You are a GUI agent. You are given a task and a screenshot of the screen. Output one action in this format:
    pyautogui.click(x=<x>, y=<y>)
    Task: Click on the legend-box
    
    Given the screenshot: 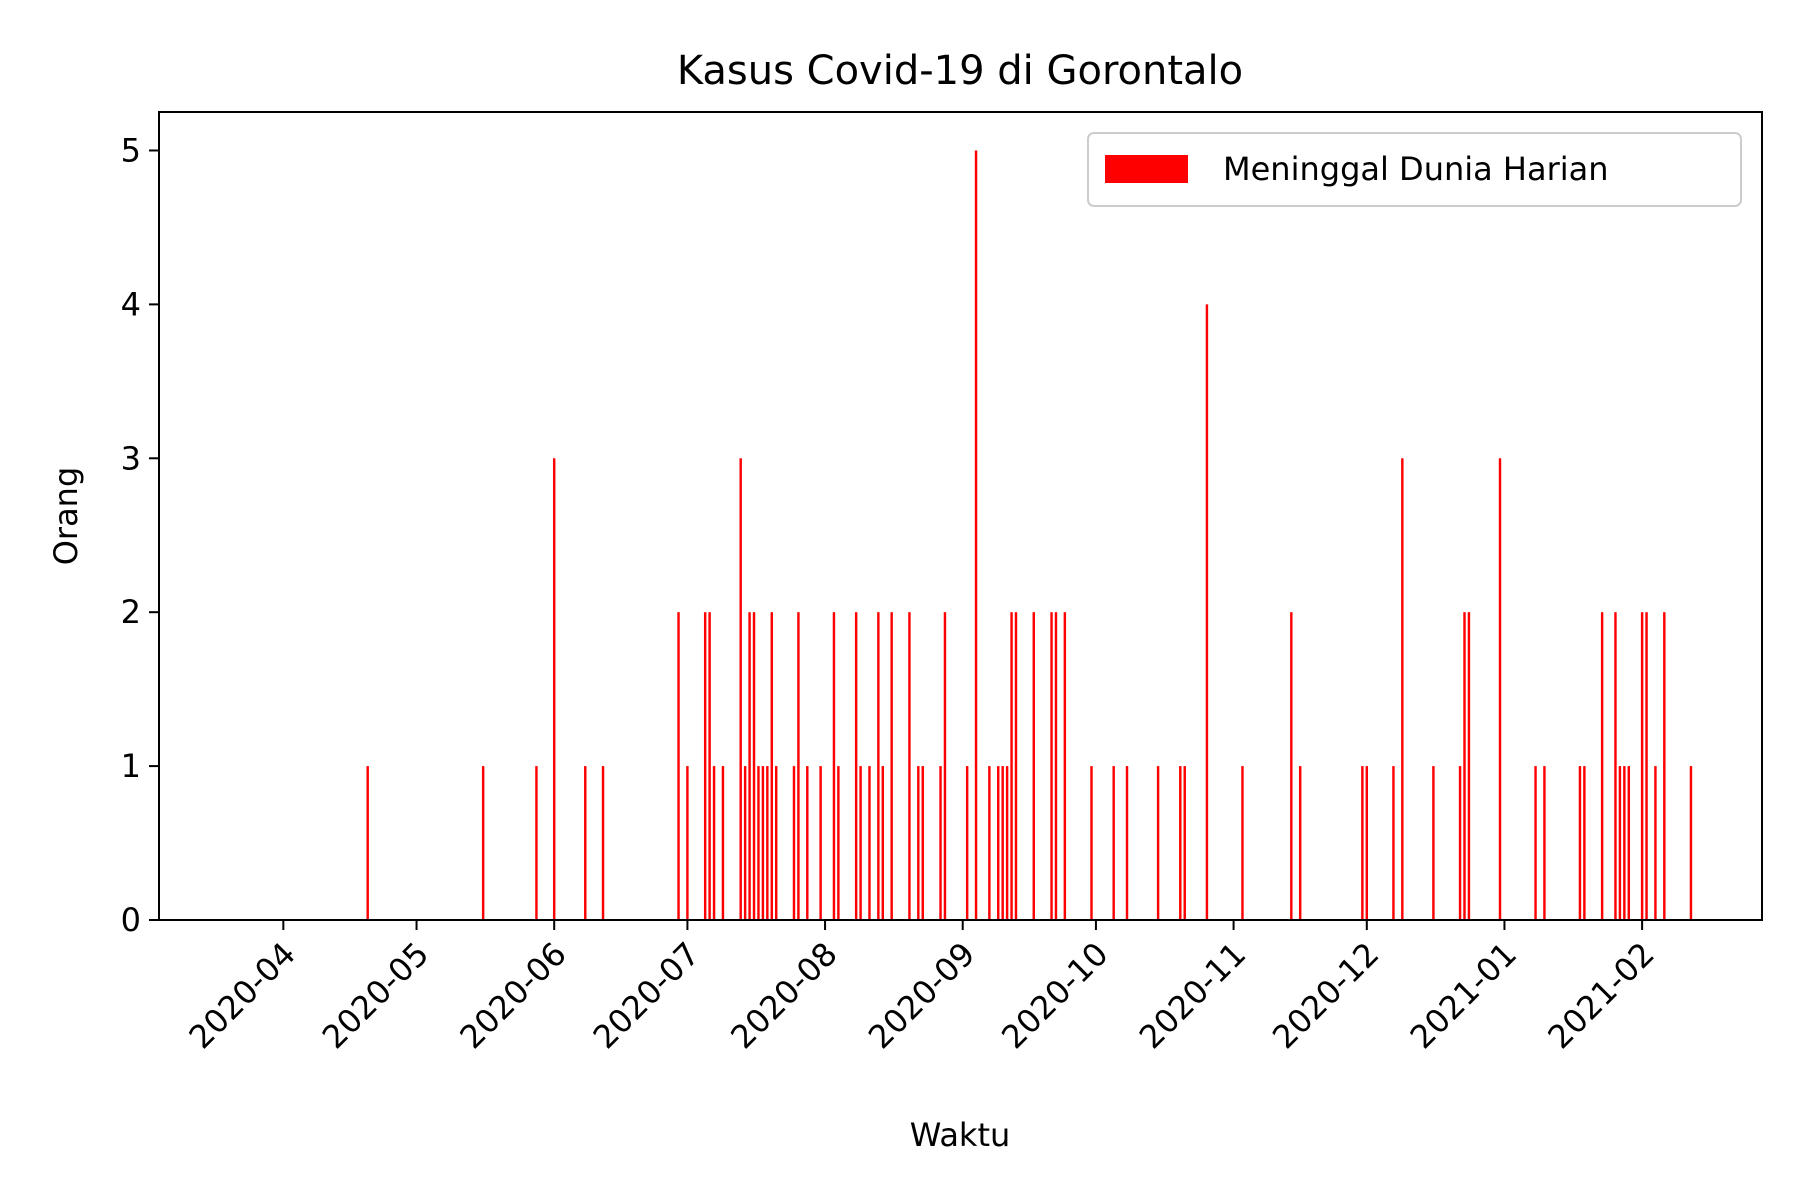 What is the action you would take?
    pyautogui.click(x=1414, y=169)
    